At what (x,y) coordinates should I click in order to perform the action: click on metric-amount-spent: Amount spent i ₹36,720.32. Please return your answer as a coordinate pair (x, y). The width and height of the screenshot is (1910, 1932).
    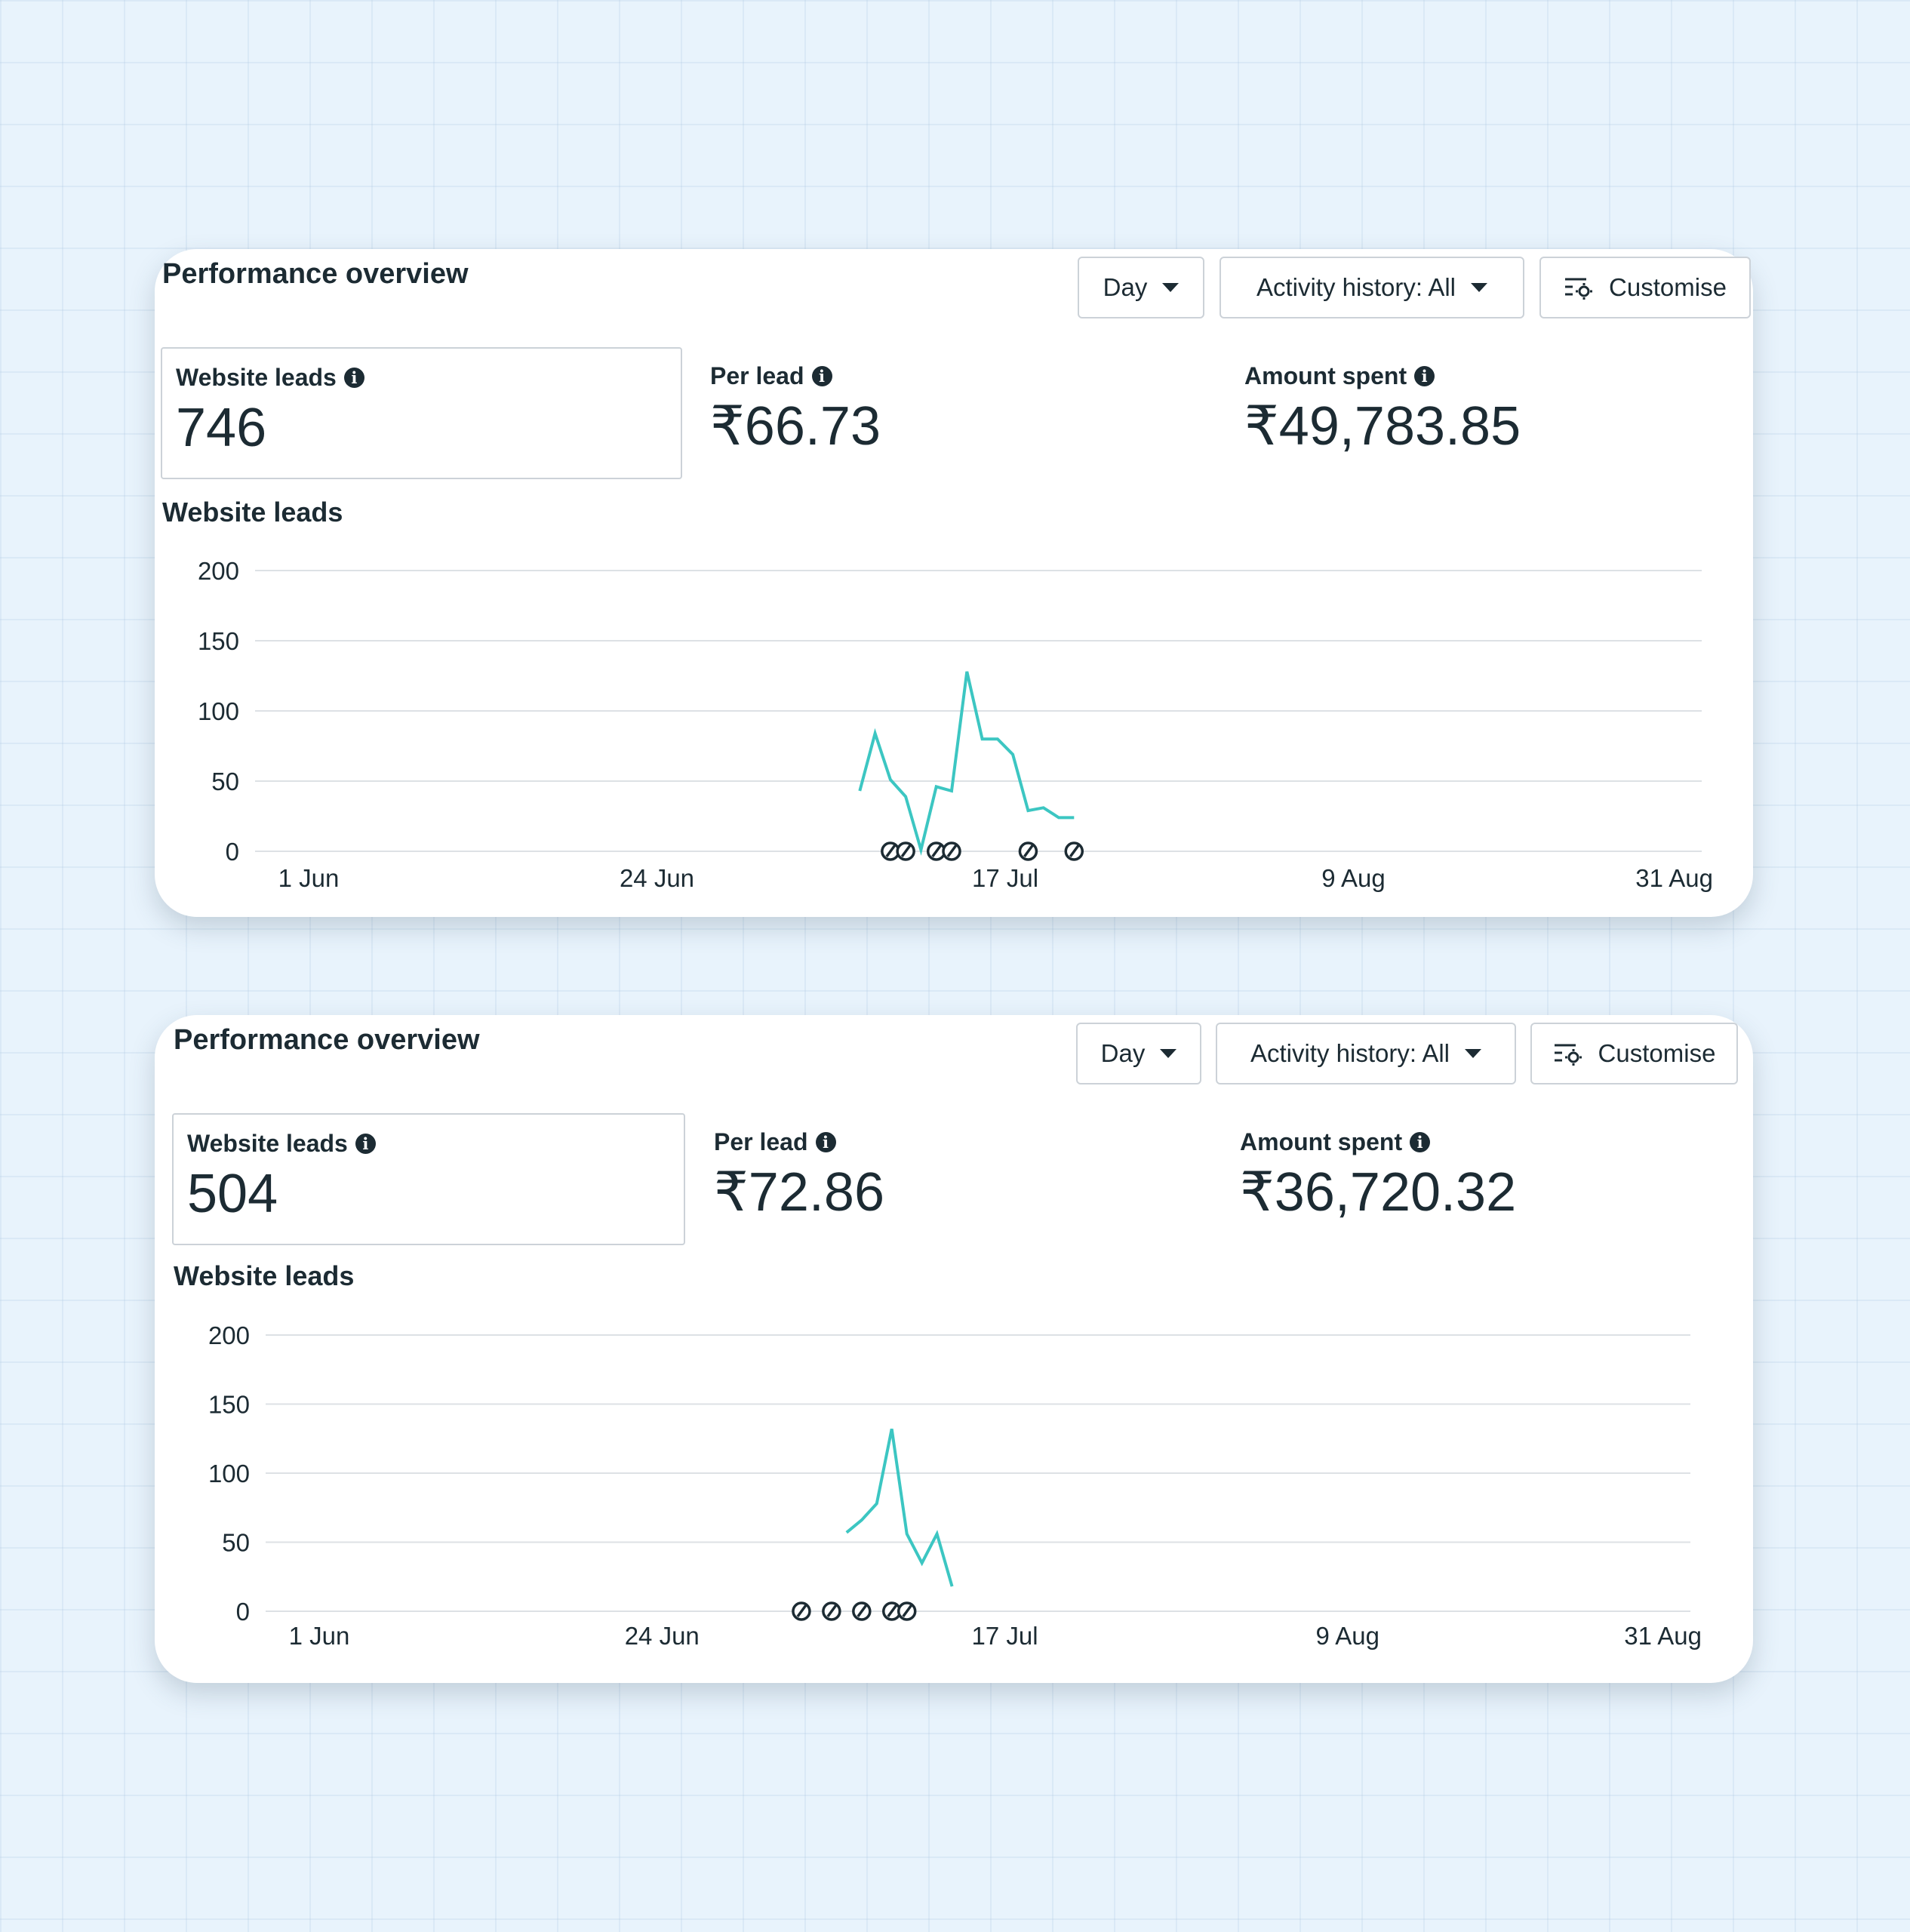
    Looking at the image, I should click on (1482, 1179).